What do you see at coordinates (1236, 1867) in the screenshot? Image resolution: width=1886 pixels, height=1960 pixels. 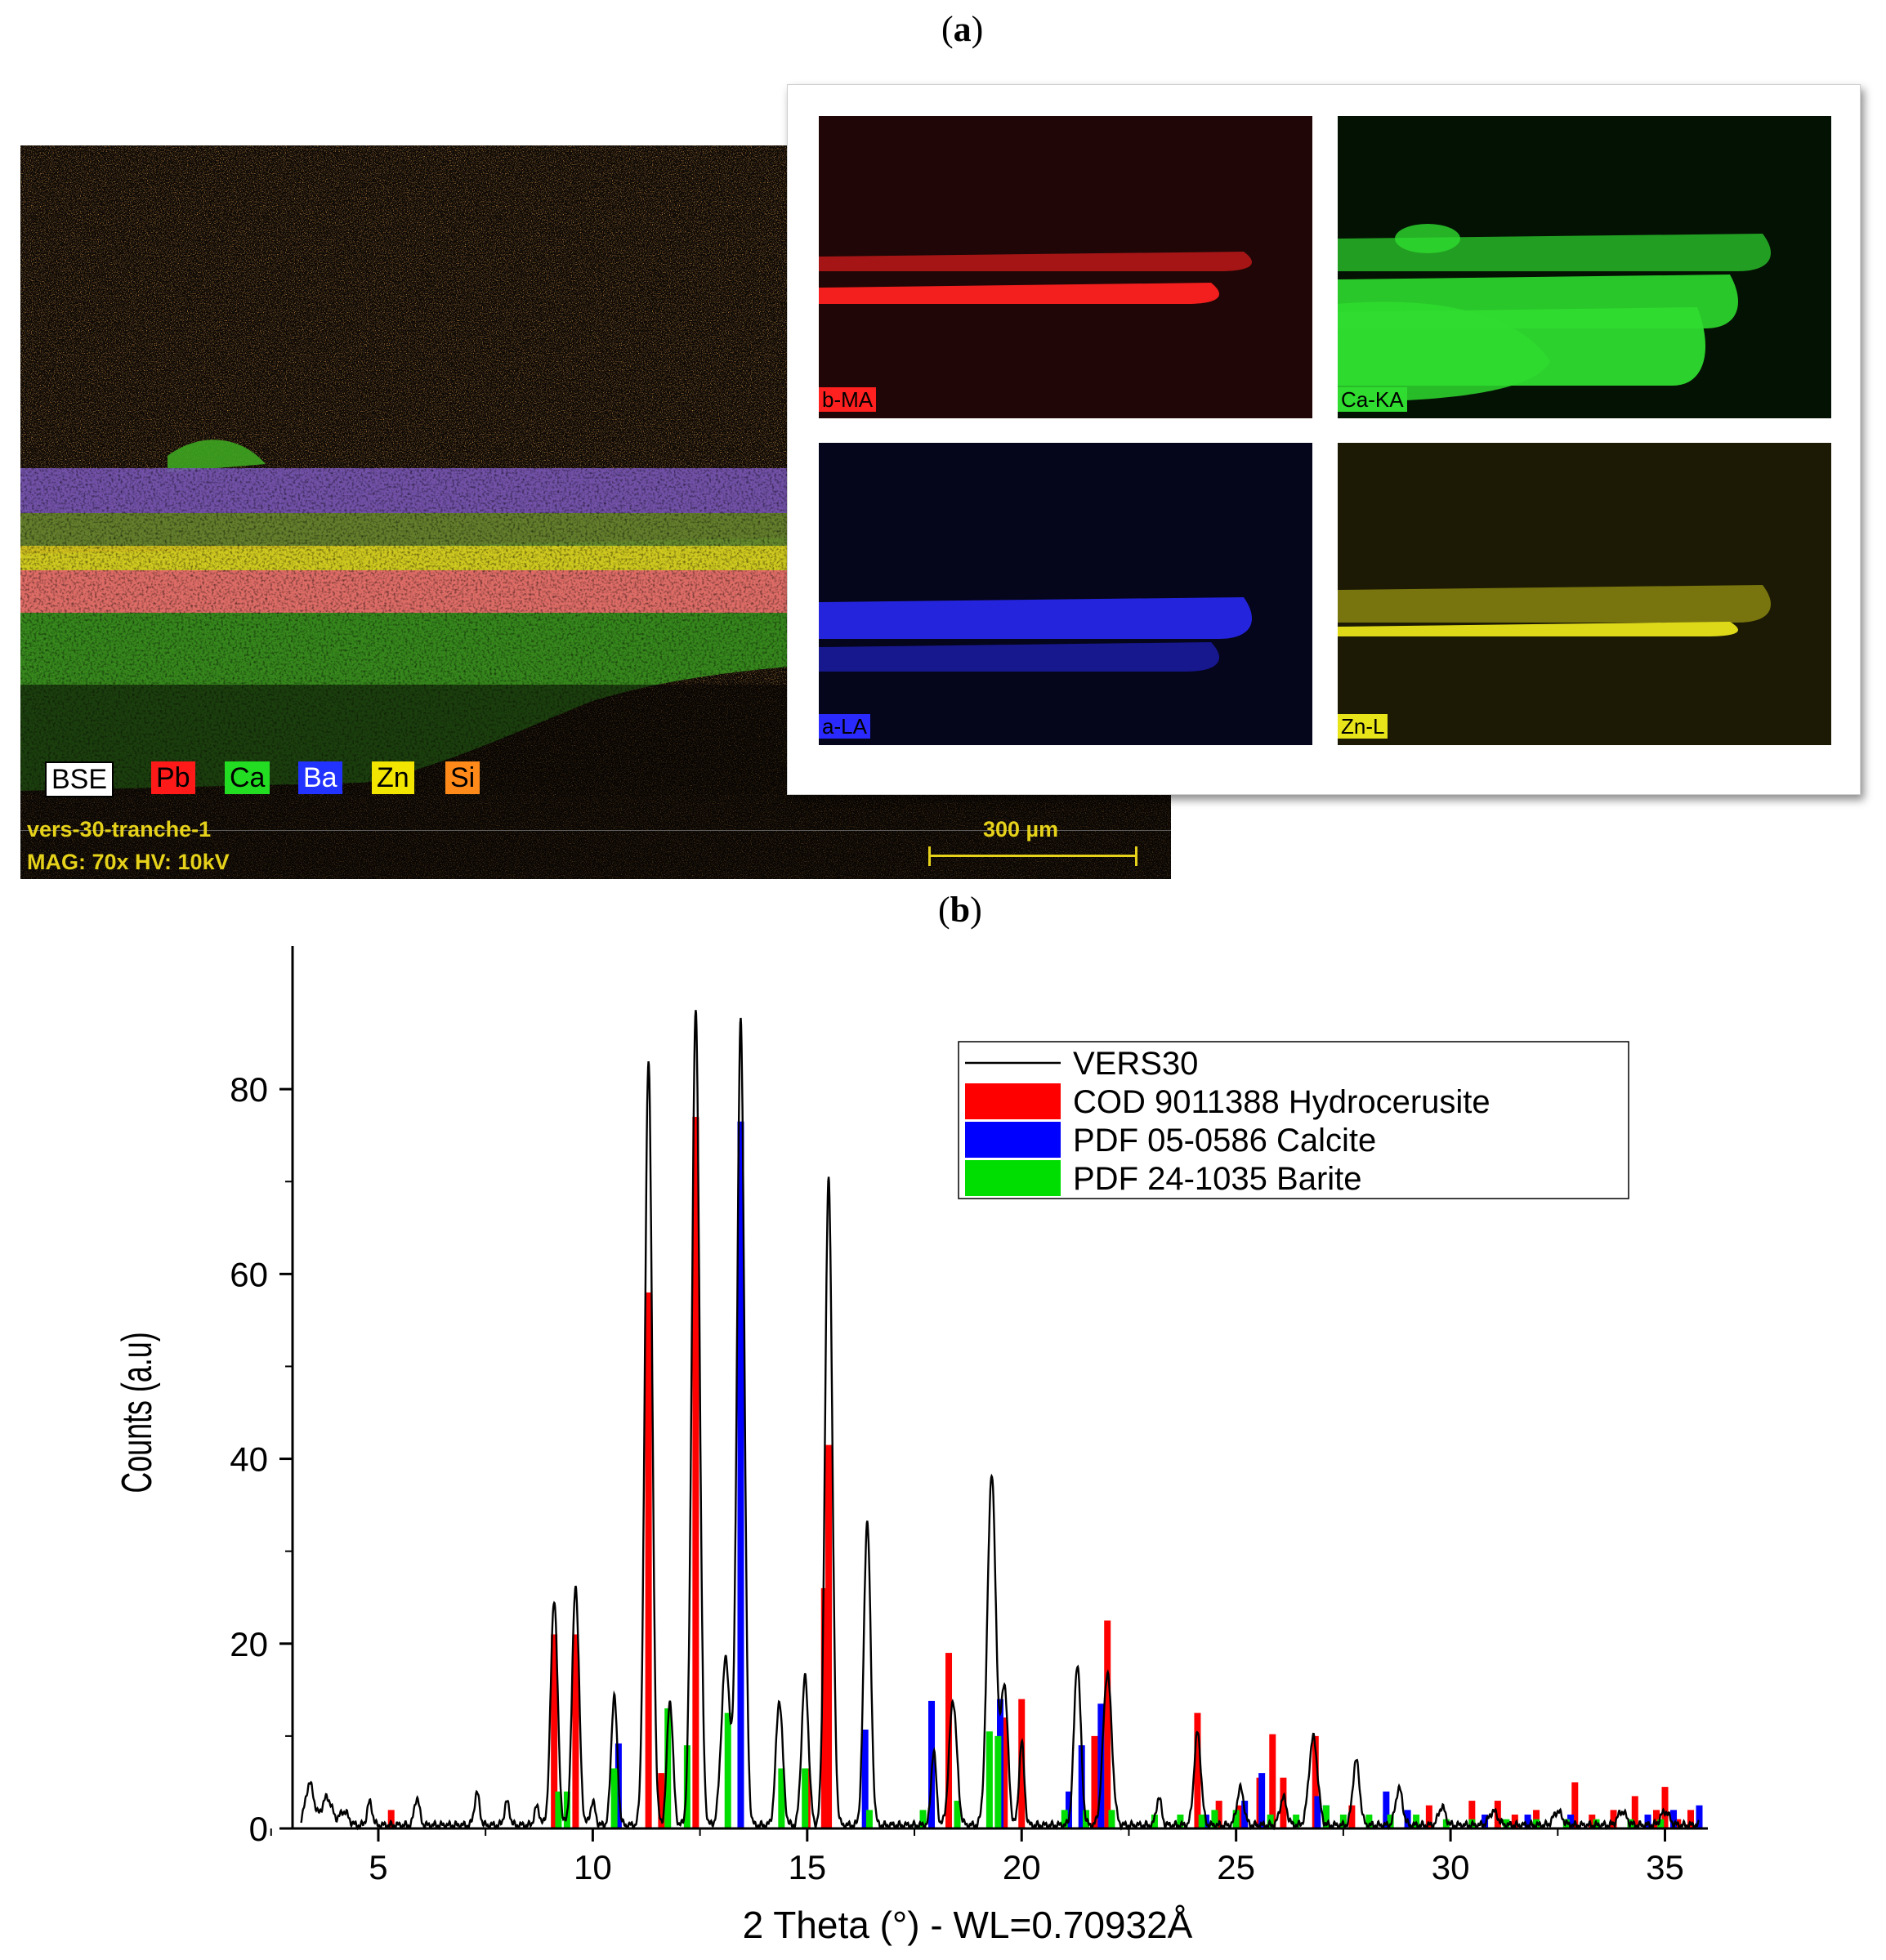 I see `x-tick-label: 25` at bounding box center [1236, 1867].